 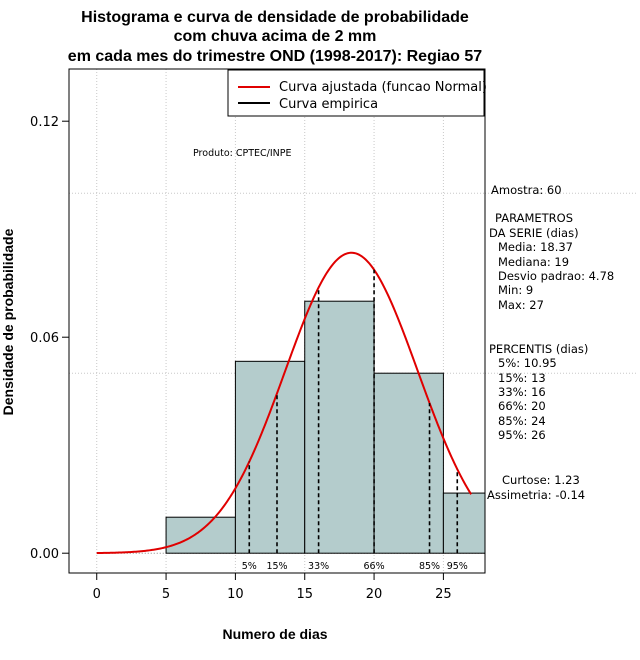 What do you see at coordinates (8, 321) in the screenshot?
I see `y-axis-label: Densidade de probabilidade` at bounding box center [8, 321].